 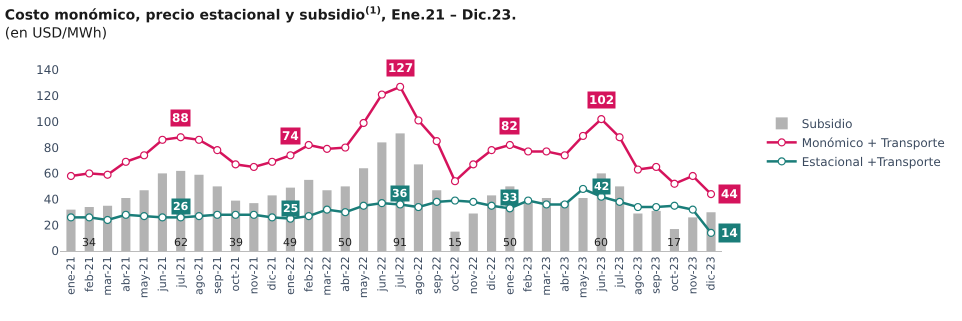 I want to click on data-label: 39, so click(x=236, y=242).